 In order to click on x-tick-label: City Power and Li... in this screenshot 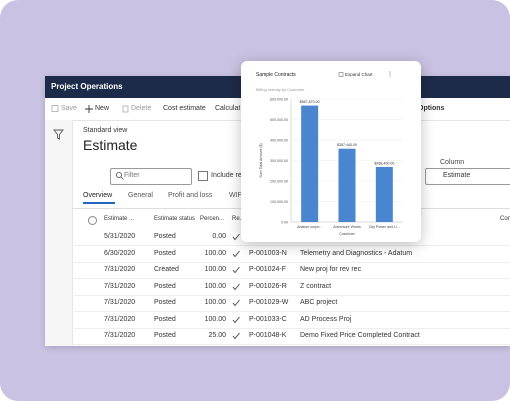, I will do `click(384, 227)`.